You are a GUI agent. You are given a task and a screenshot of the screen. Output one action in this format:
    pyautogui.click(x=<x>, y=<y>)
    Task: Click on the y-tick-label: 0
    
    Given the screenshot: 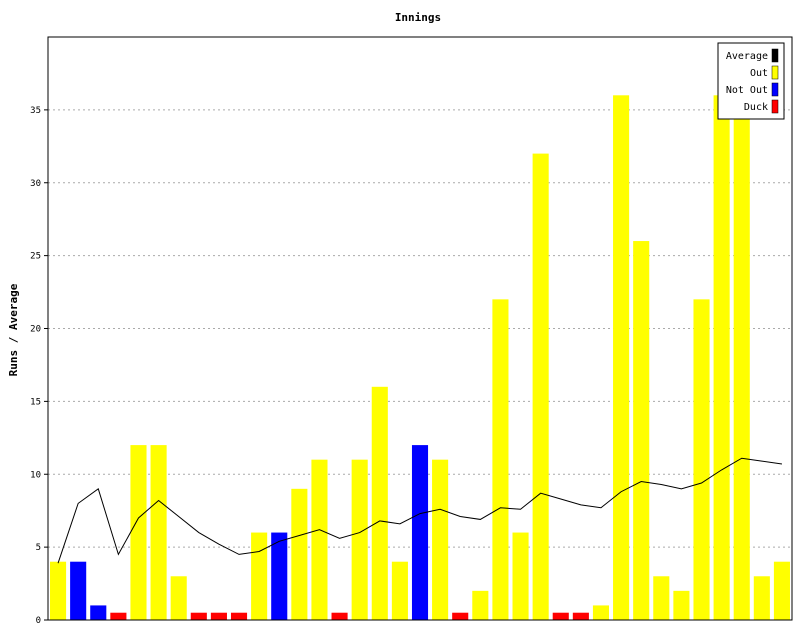 What is the action you would take?
    pyautogui.click(x=38, y=621)
    